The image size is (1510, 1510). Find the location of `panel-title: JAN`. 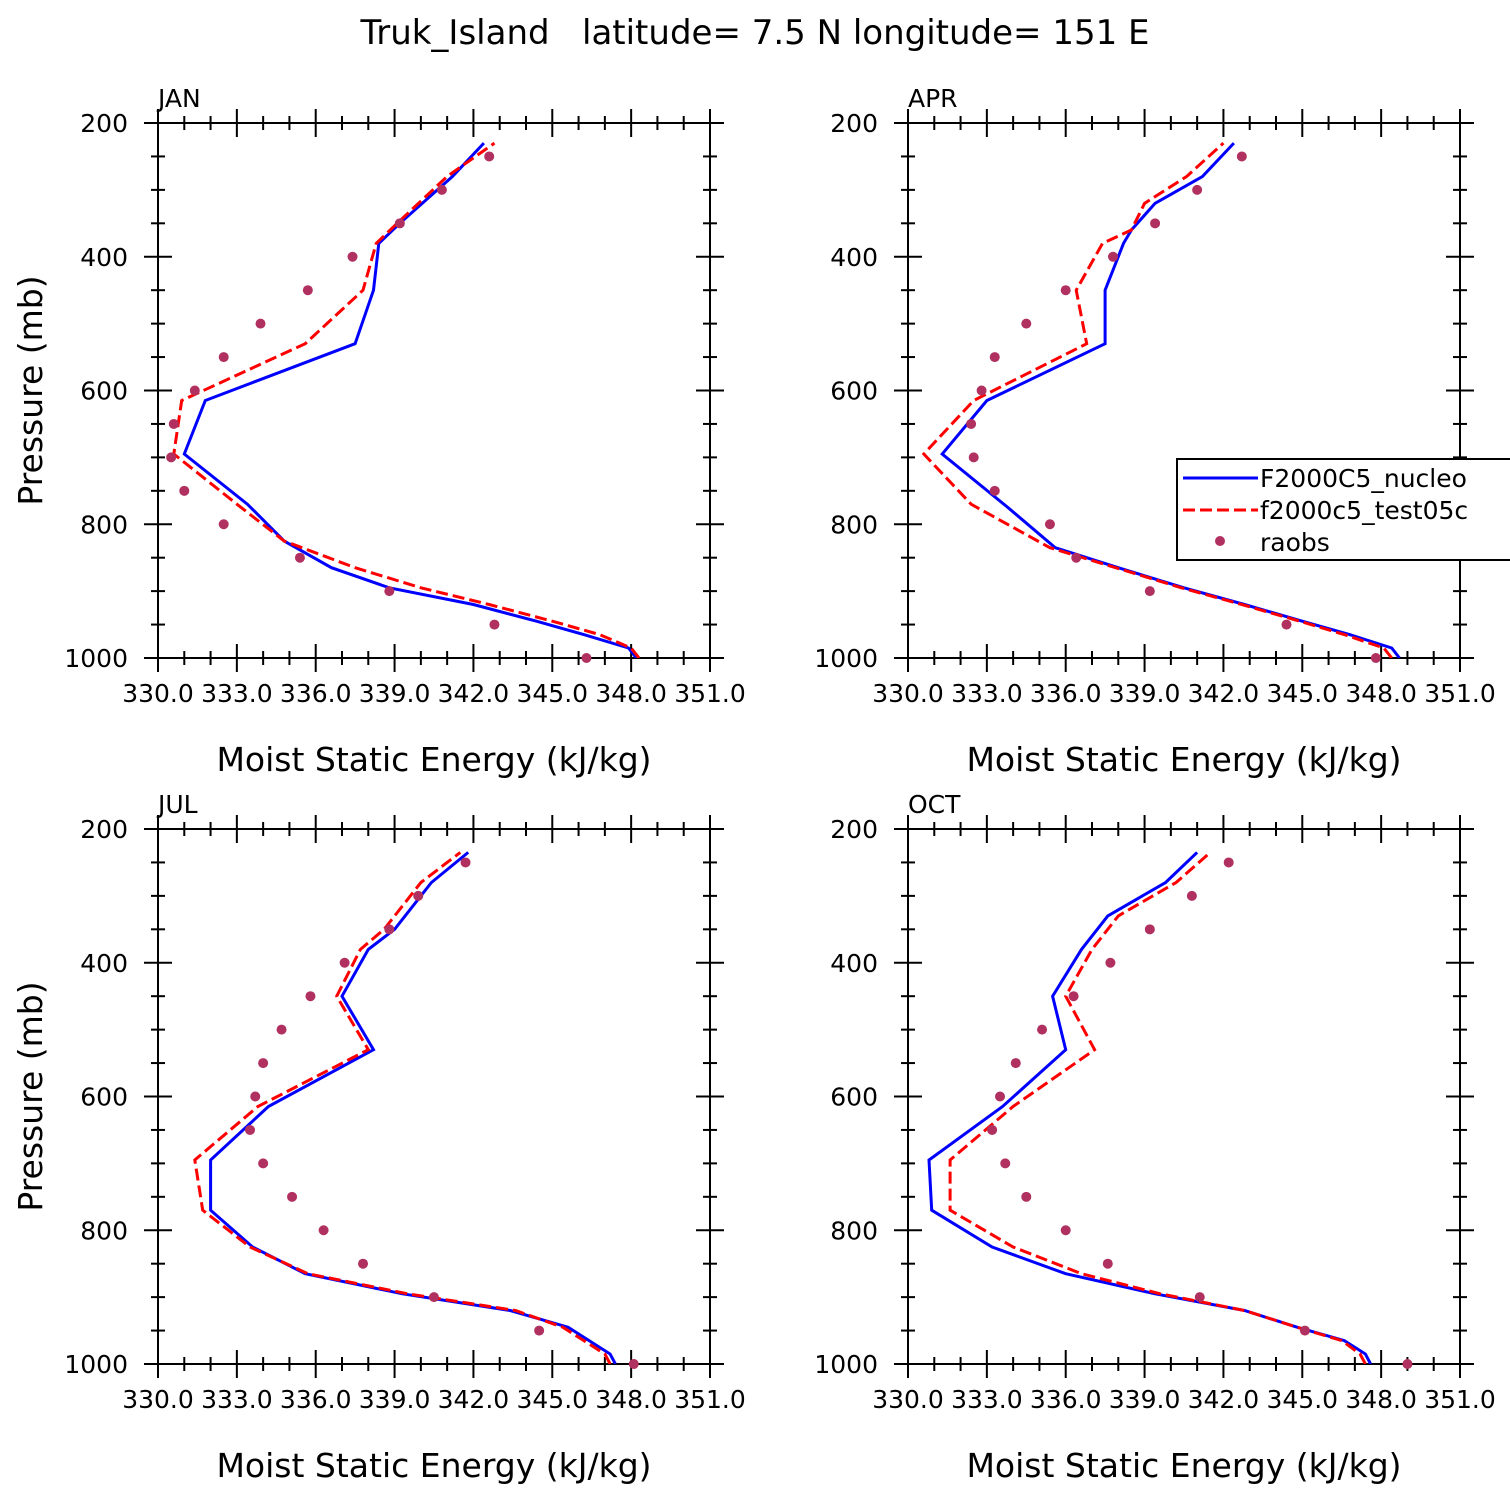

panel-title: JAN is located at coordinates (178, 98).